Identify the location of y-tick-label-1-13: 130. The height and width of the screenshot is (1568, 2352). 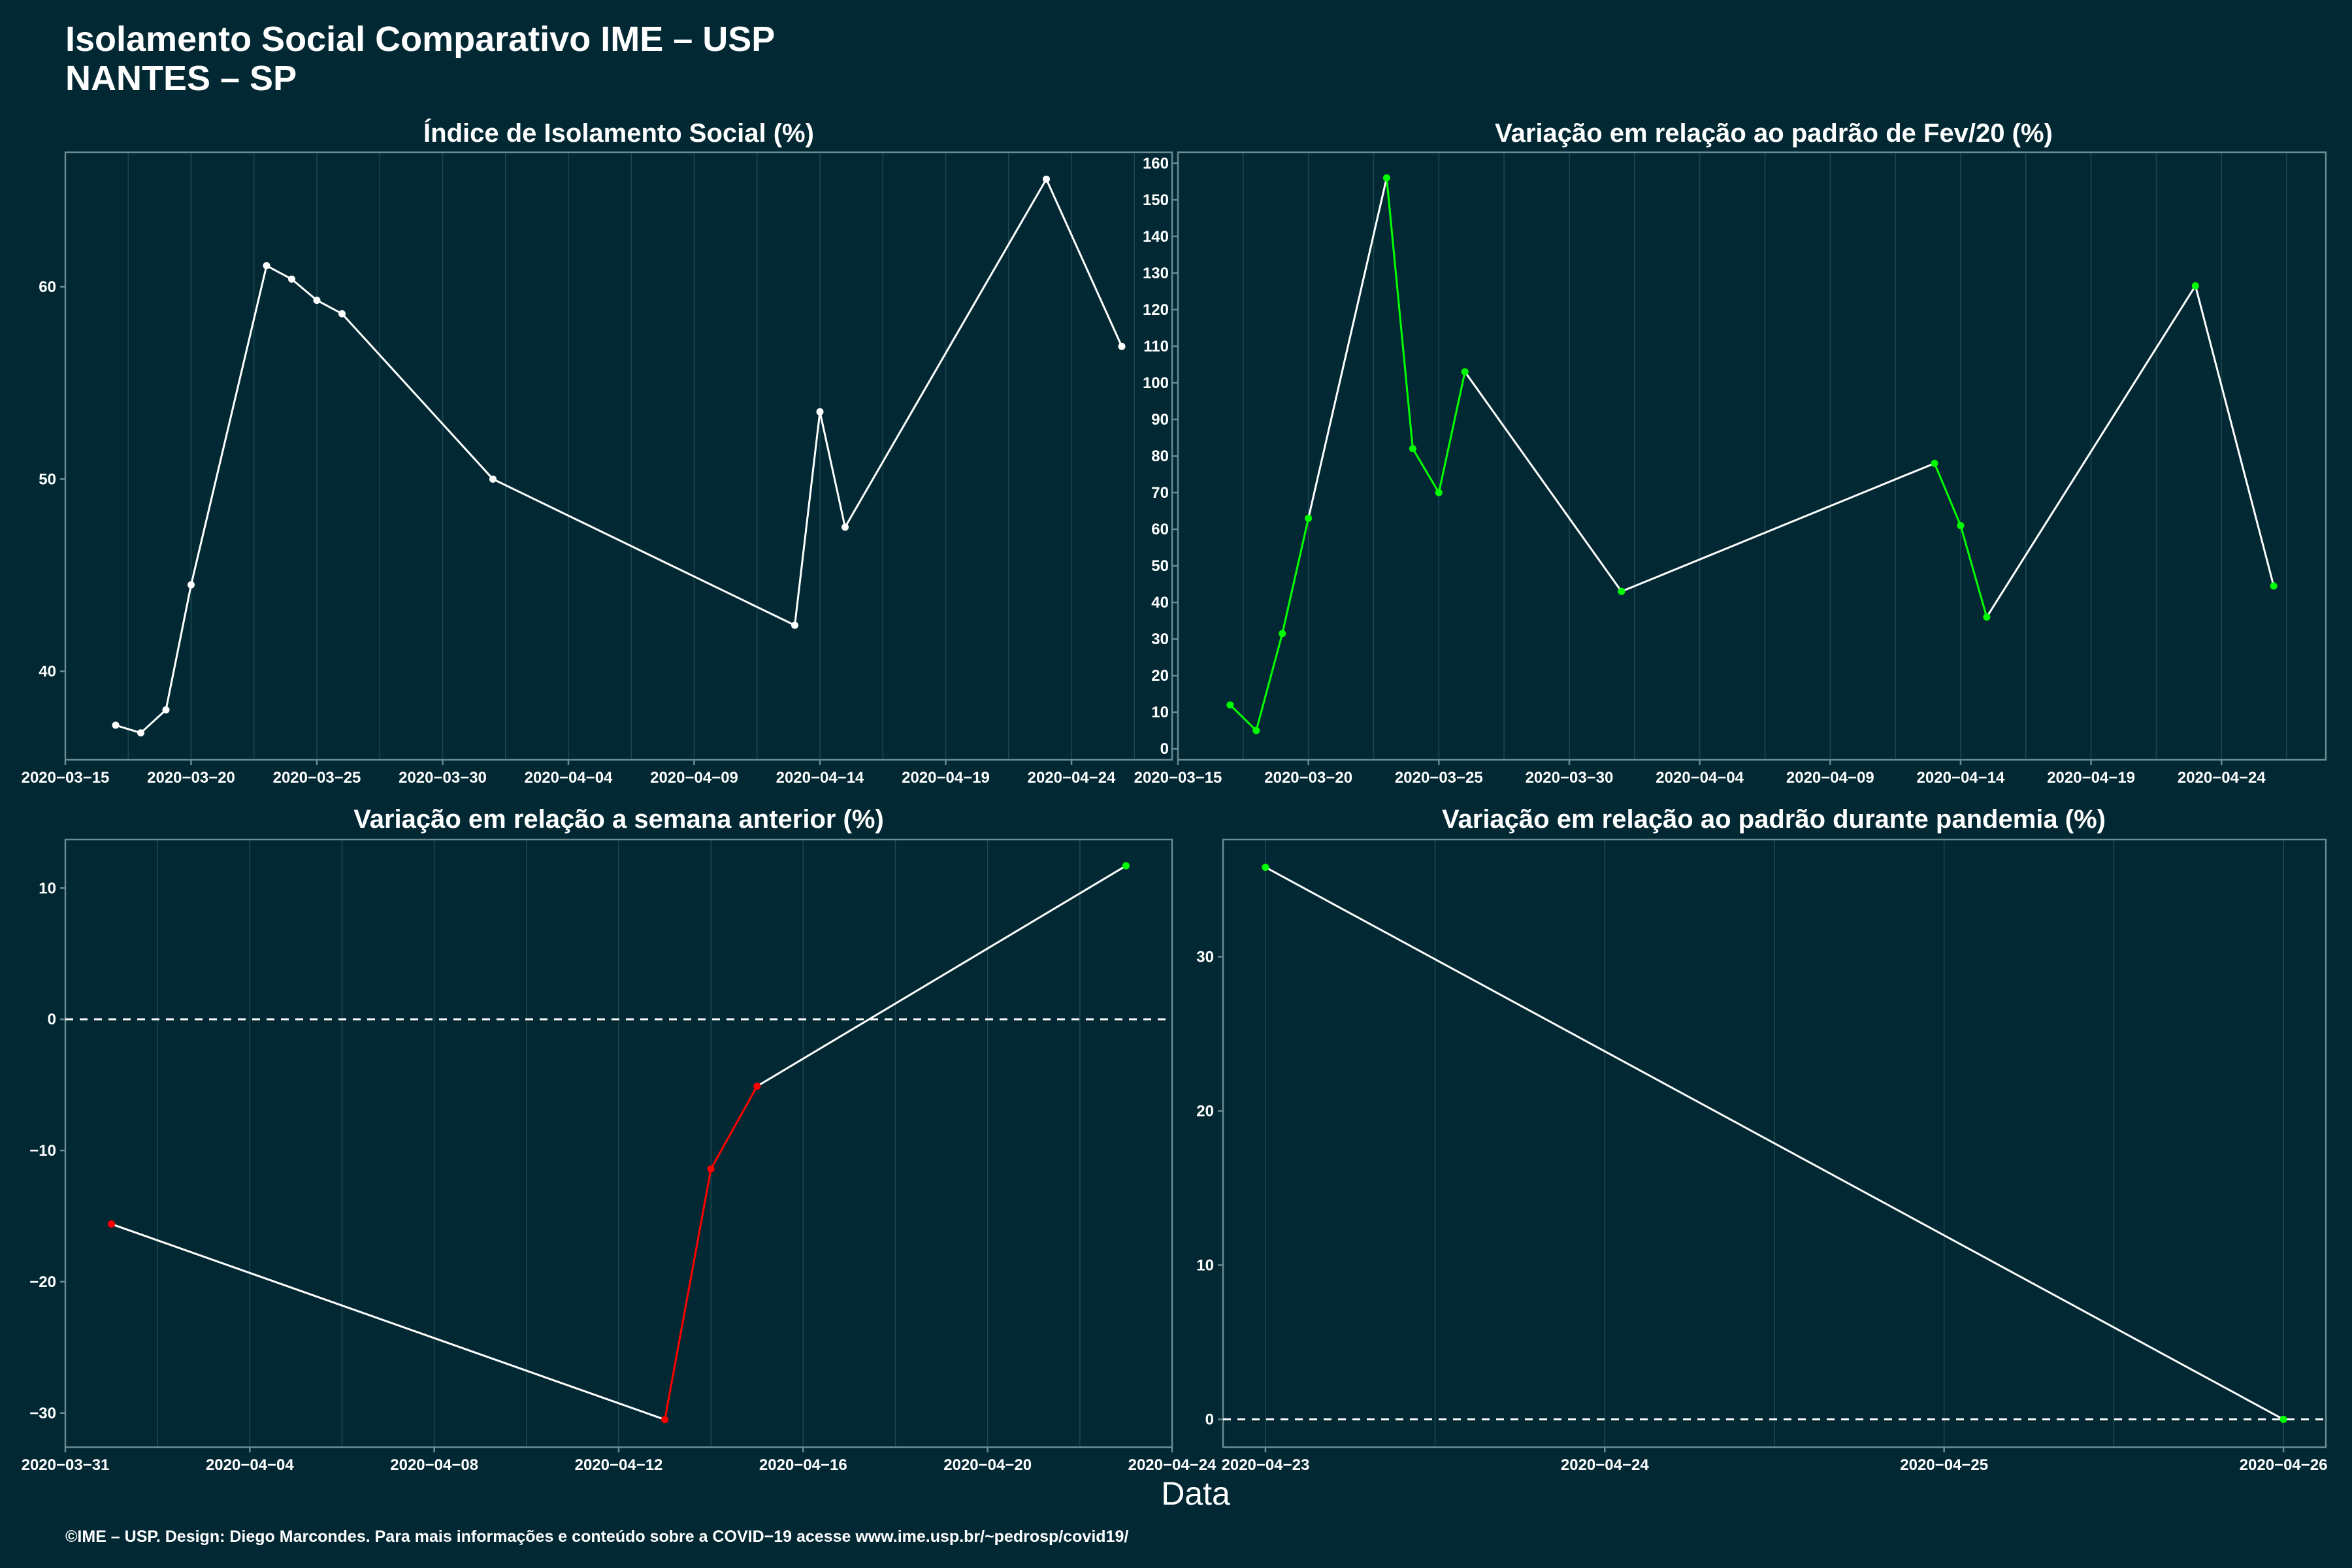
(1156, 273).